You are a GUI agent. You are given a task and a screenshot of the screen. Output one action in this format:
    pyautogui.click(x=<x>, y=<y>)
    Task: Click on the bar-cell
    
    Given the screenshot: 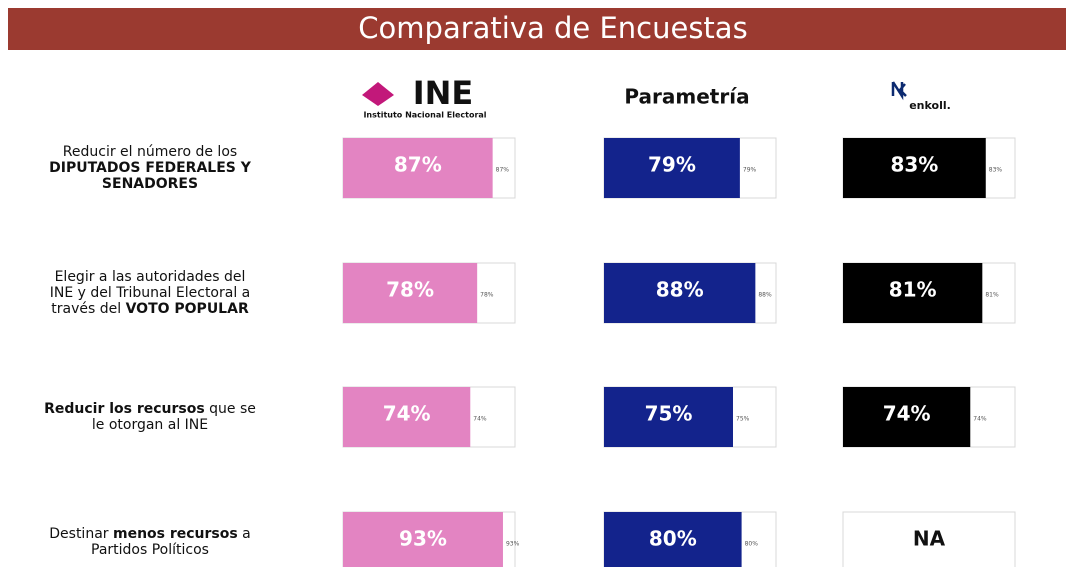 What is the action you would take?
    pyautogui.click(x=929, y=539)
    